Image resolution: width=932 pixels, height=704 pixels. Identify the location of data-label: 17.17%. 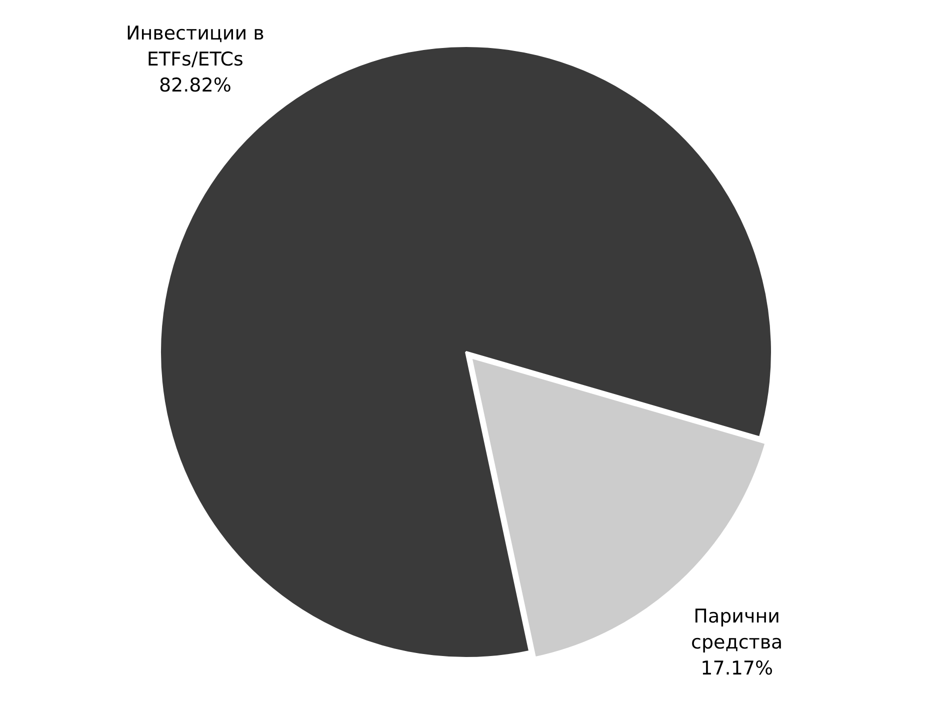
(737, 668).